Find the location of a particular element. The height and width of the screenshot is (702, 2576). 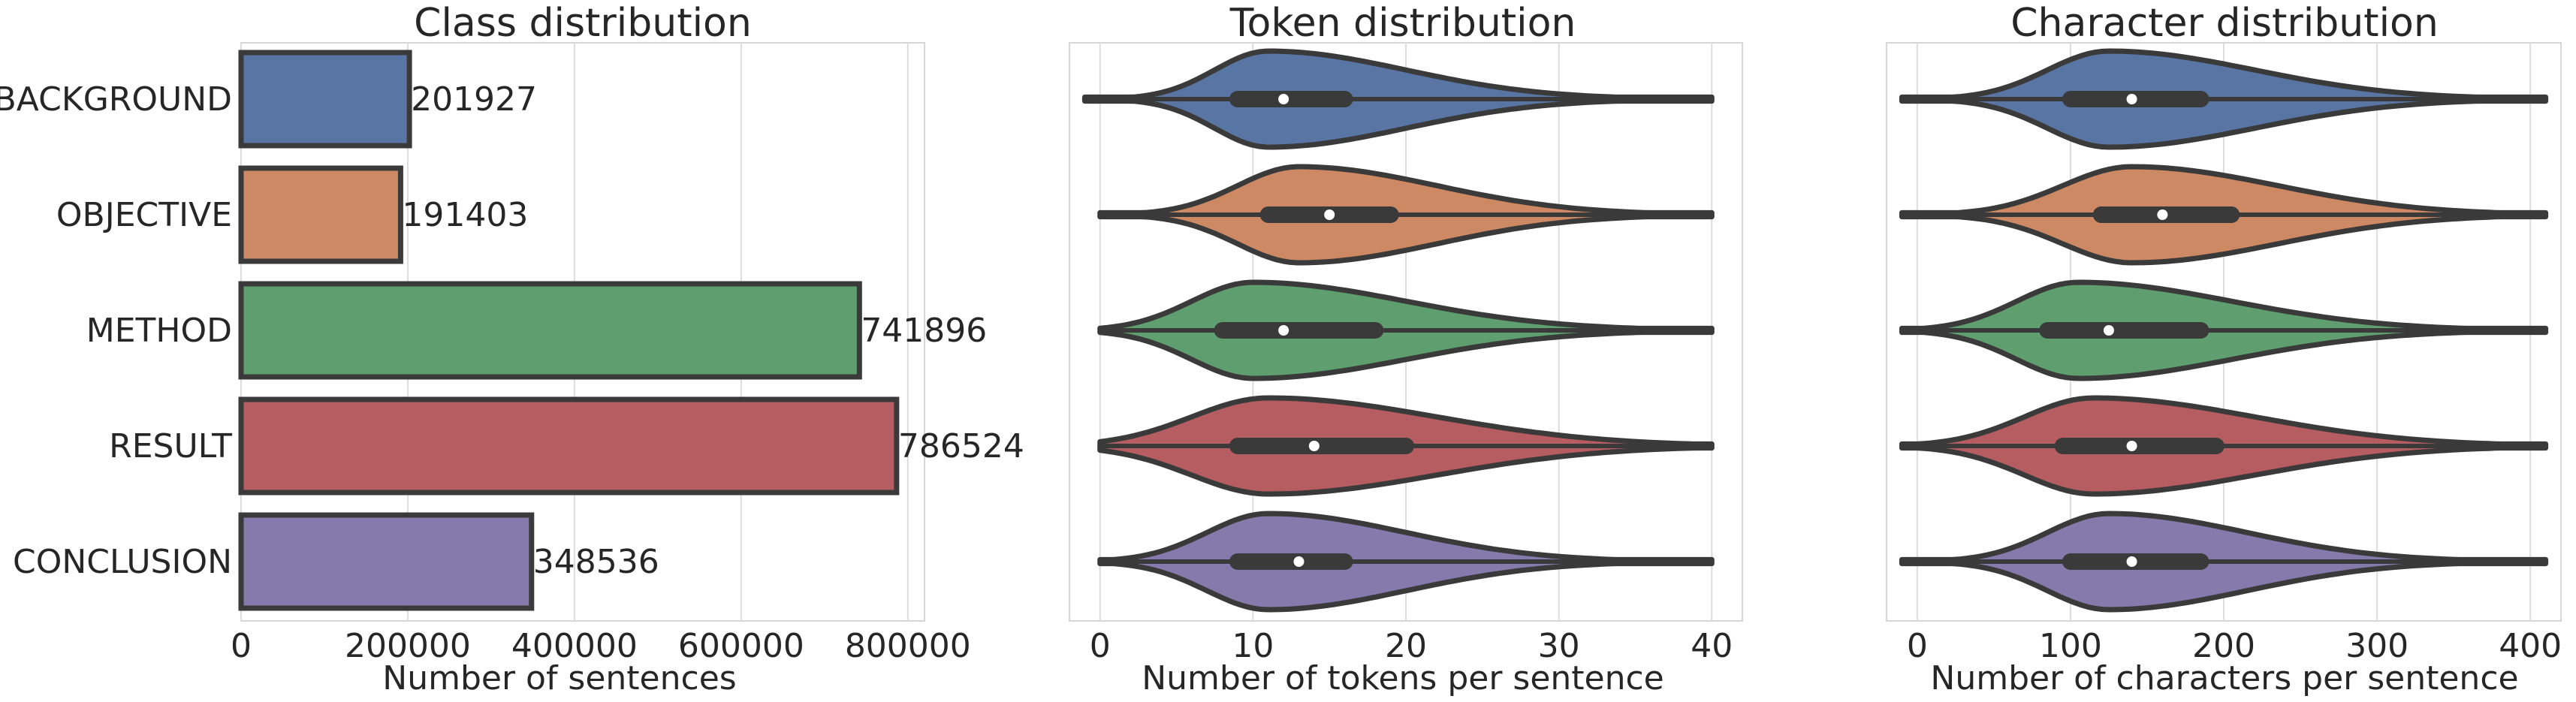

bar-method is located at coordinates (550, 330).